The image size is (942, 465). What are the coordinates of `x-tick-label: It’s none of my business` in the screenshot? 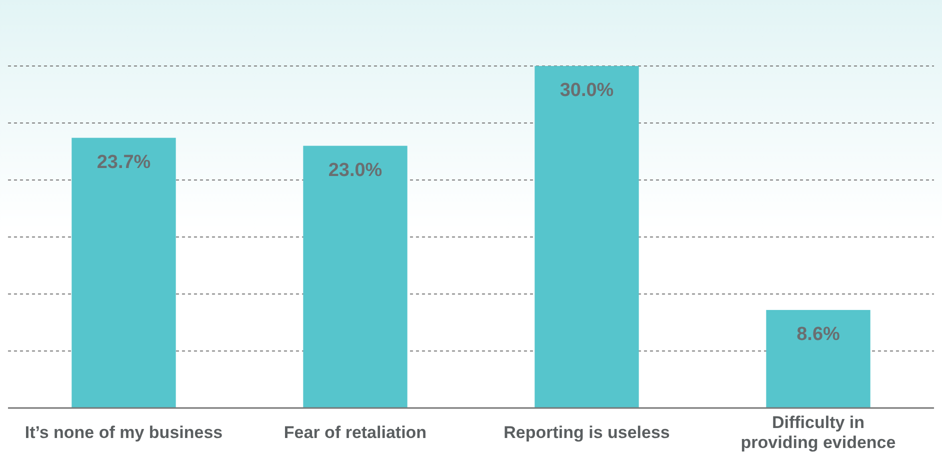 It's located at (123, 432).